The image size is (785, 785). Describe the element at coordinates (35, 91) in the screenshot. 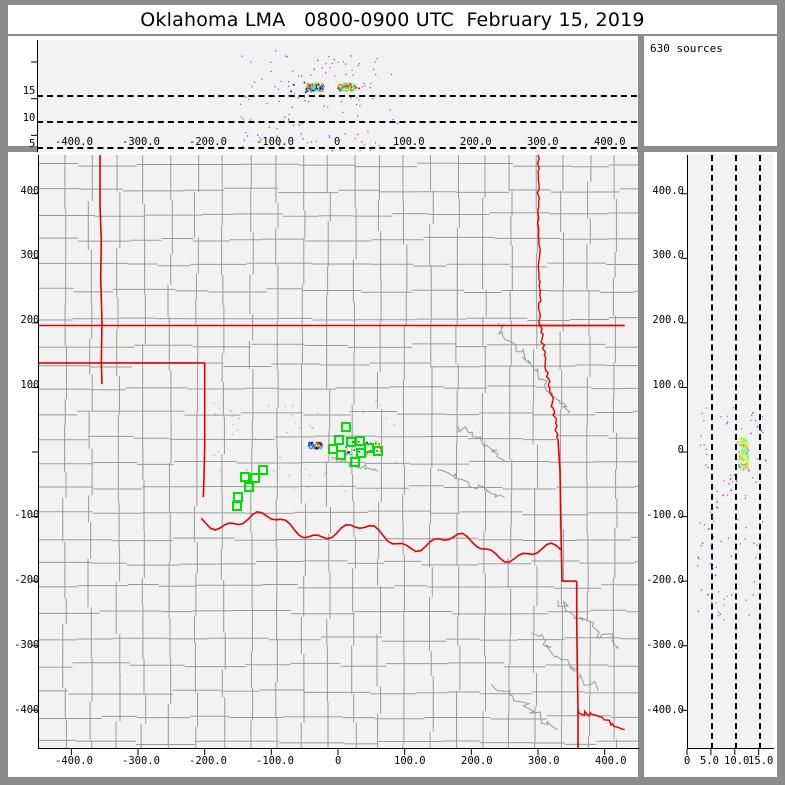

I see `th-ytick-15: 15.0` at that location.